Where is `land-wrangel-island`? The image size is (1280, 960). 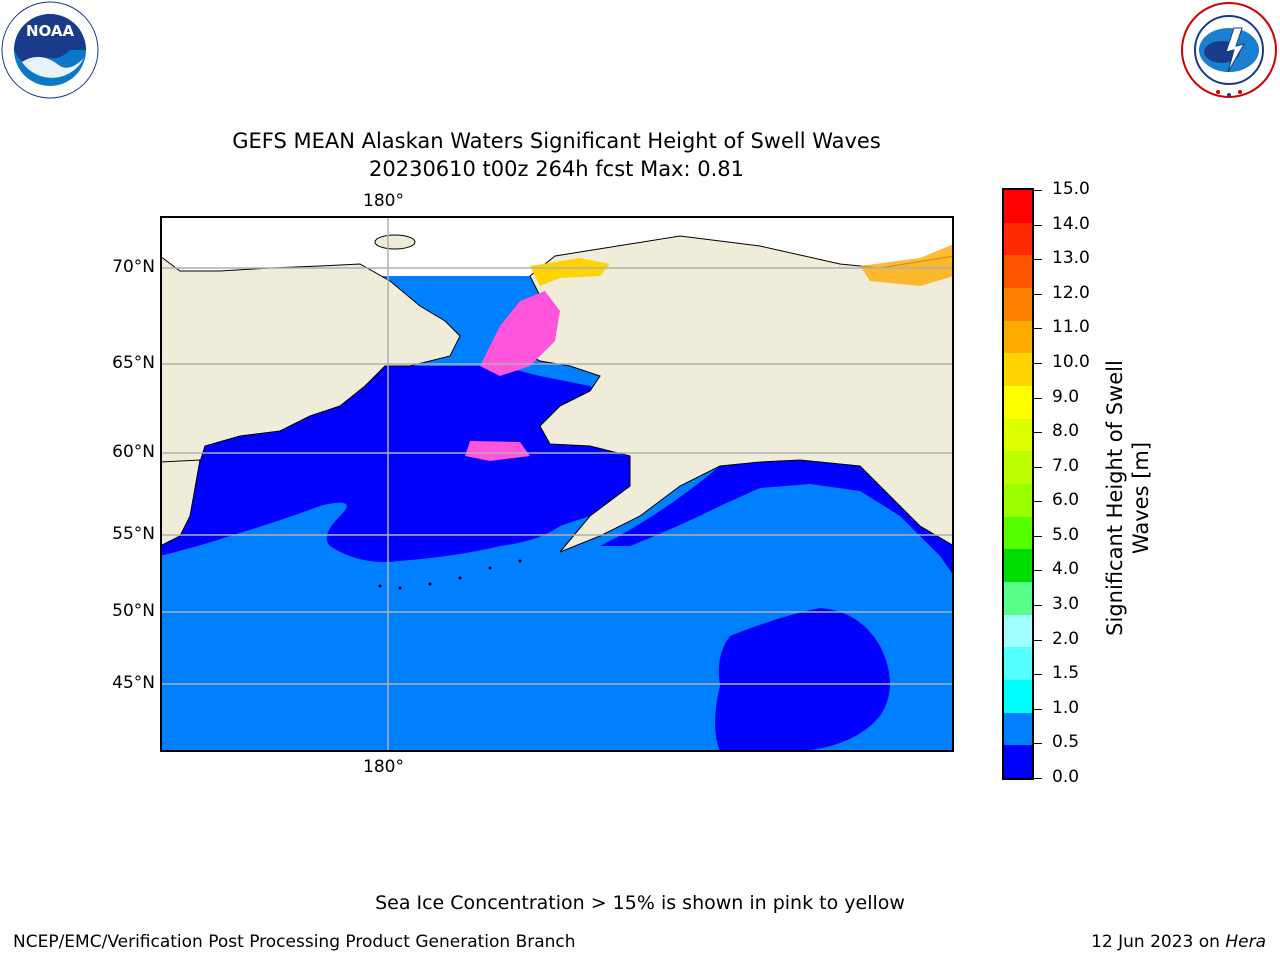 land-wrangel-island is located at coordinates (395, 242).